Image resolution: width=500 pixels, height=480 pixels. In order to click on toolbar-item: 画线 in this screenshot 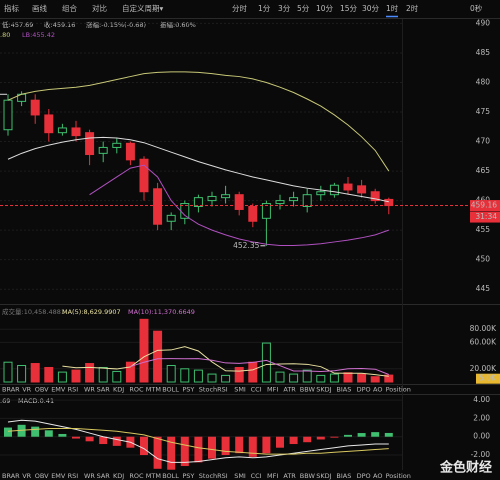, I will do `click(39, 8)`.